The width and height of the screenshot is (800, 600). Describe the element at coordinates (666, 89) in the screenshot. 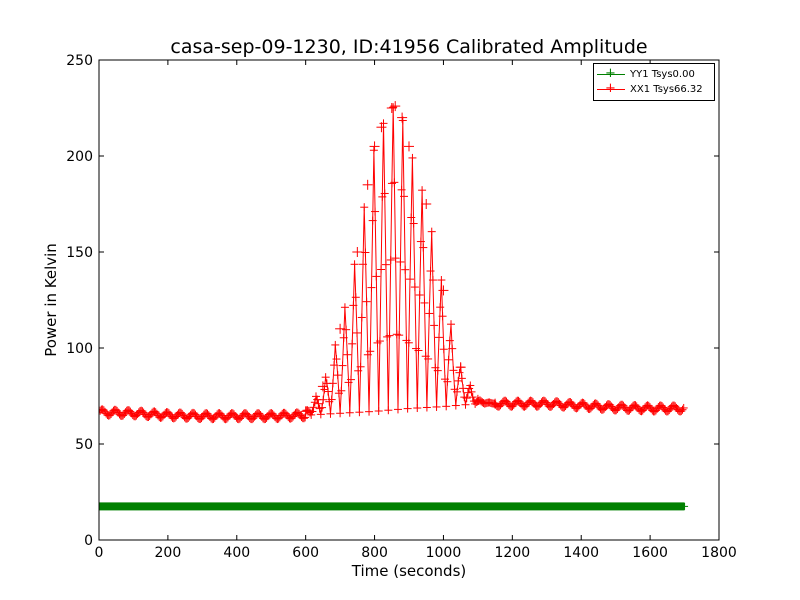

I see `legend-label: XX1 Tsys66.32` at that location.